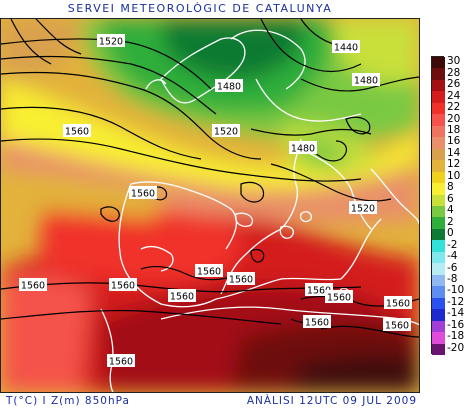  Describe the element at coordinates (454, 95) in the screenshot. I see `legend-label: 24` at that location.